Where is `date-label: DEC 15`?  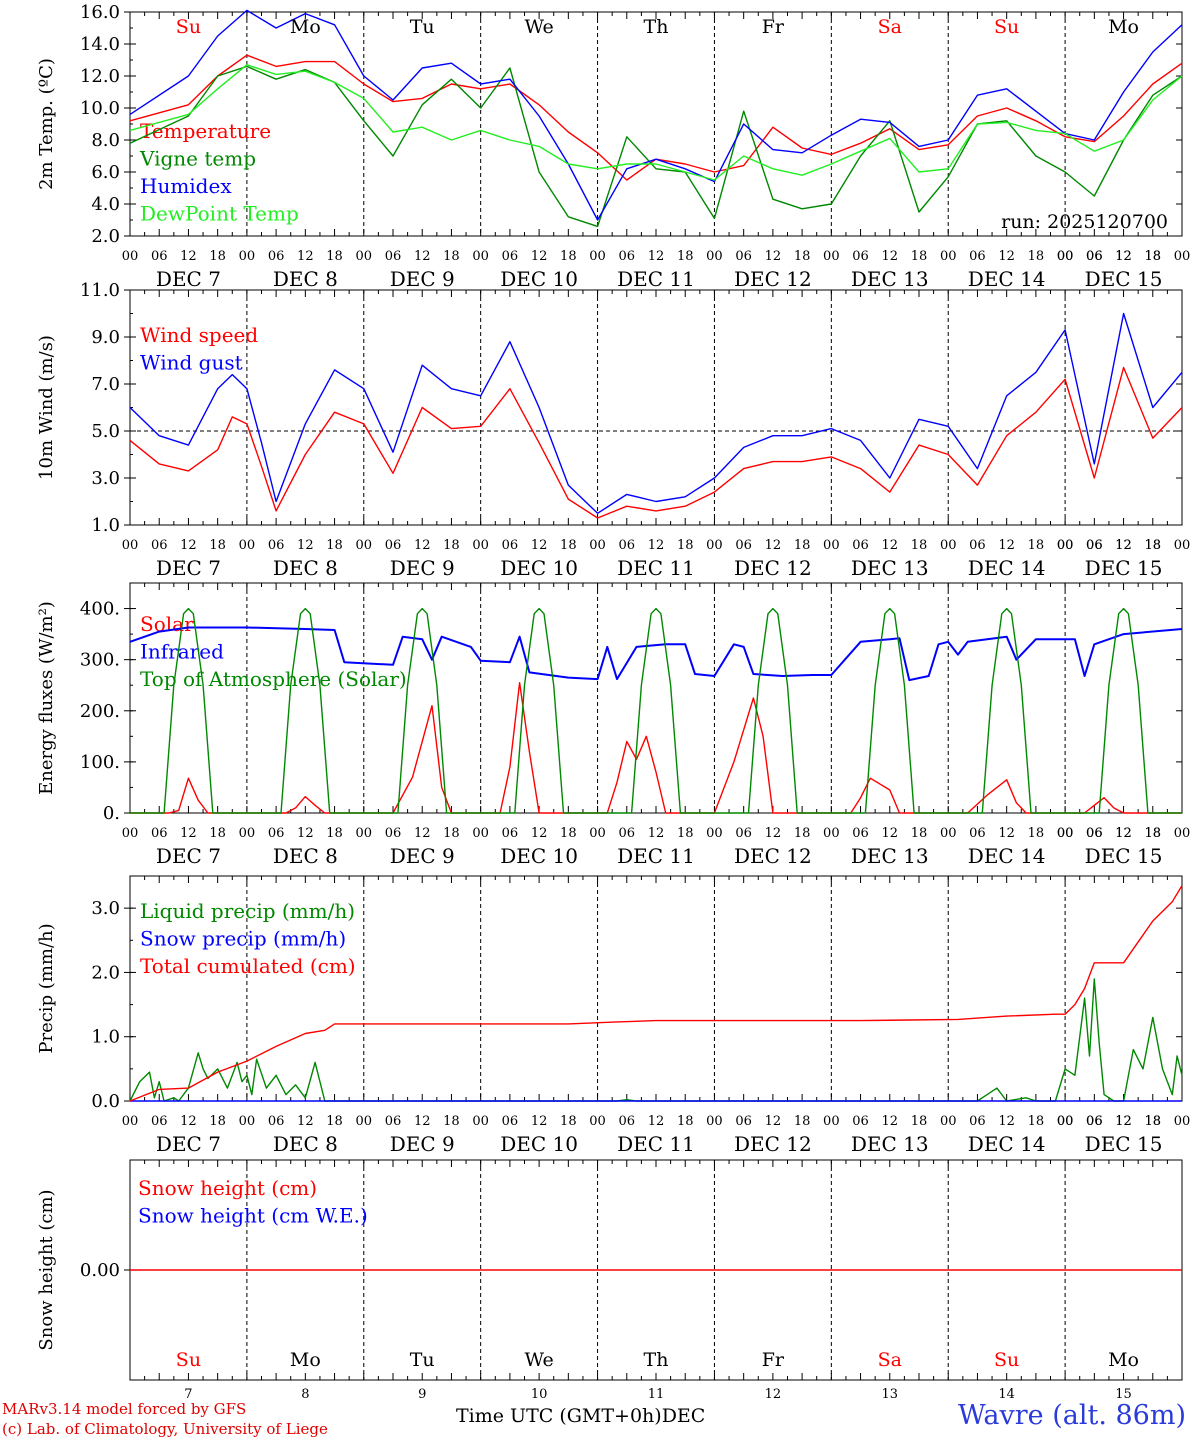
date-label: DEC 15 is located at coordinates (1124, 568).